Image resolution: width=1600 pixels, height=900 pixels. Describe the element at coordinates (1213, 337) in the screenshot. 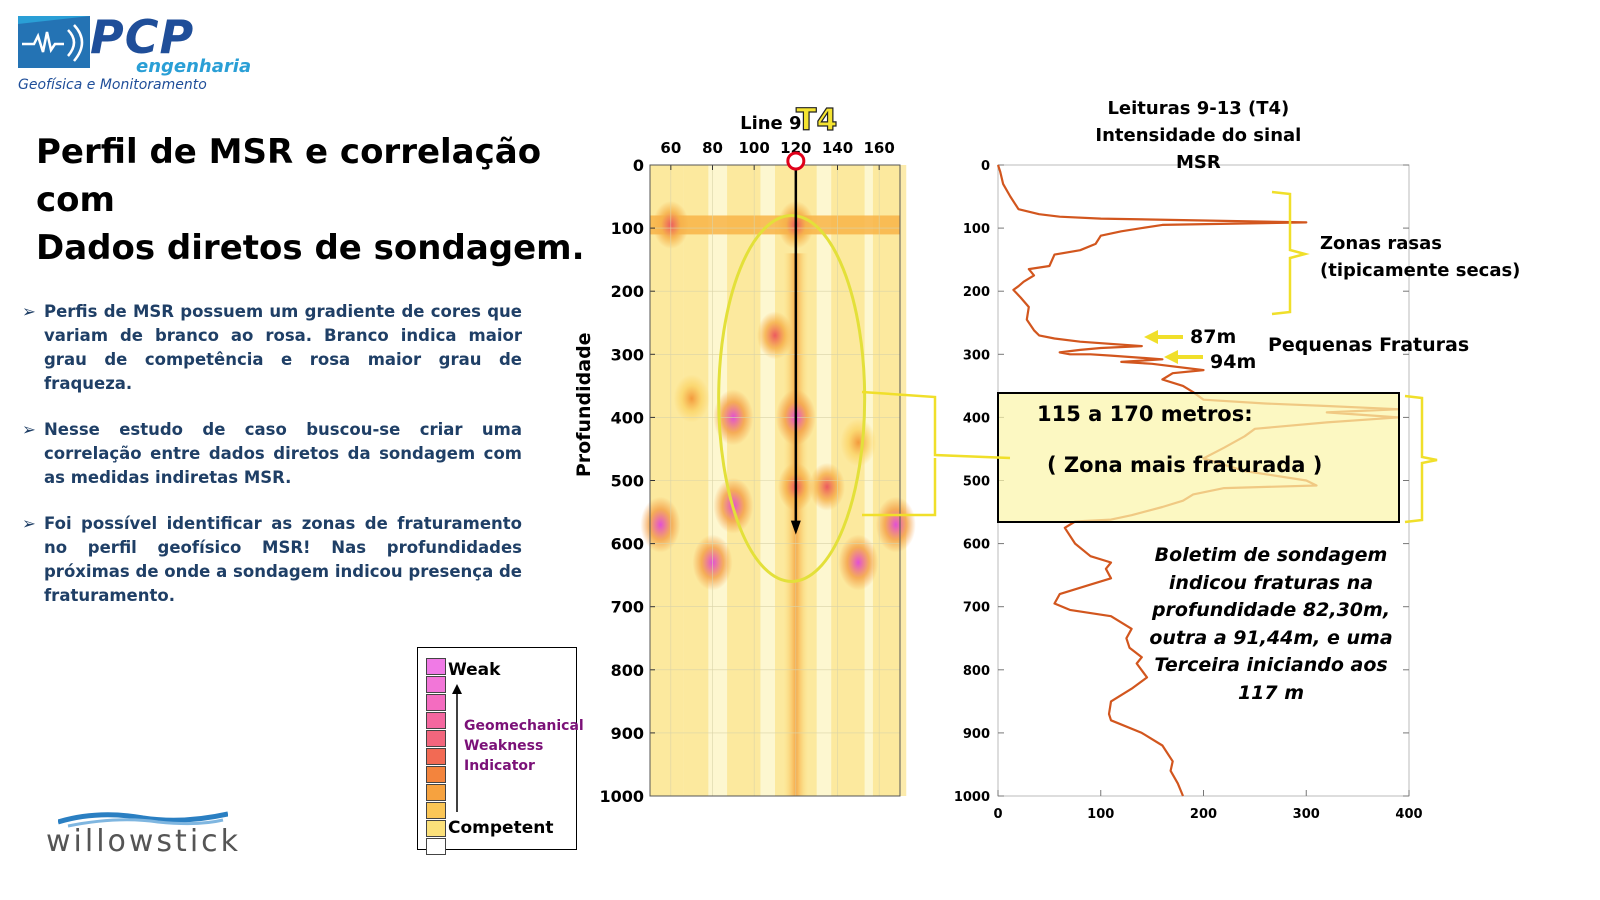

I see `arrow-87m-label: 87m` at that location.